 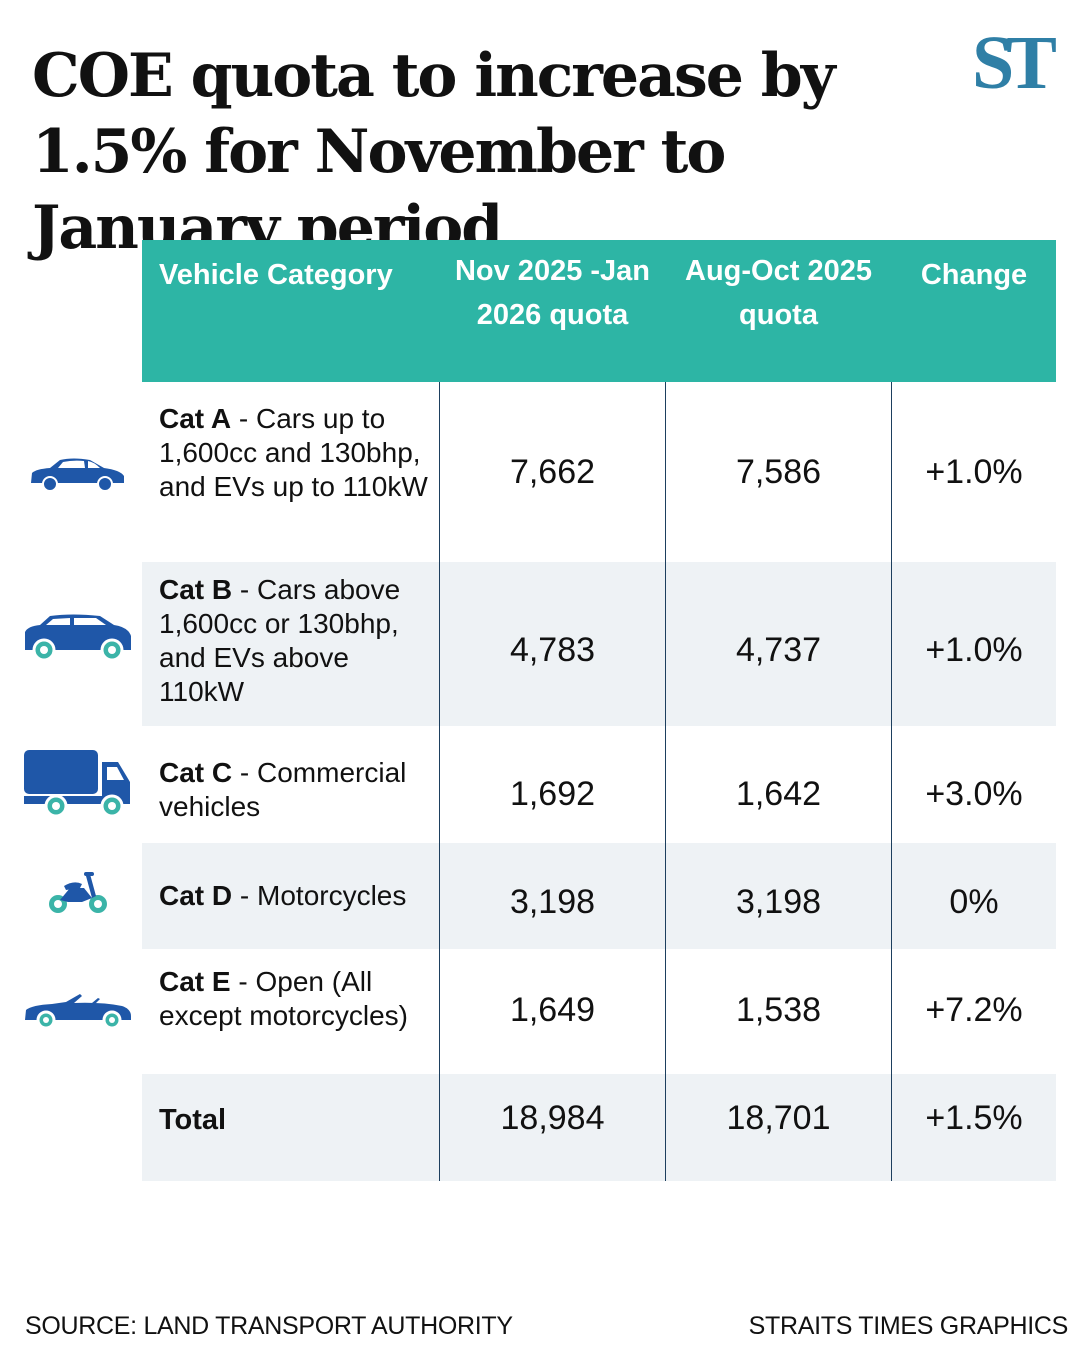 I want to click on nov-quota-value: 3,198, so click(x=552, y=902).